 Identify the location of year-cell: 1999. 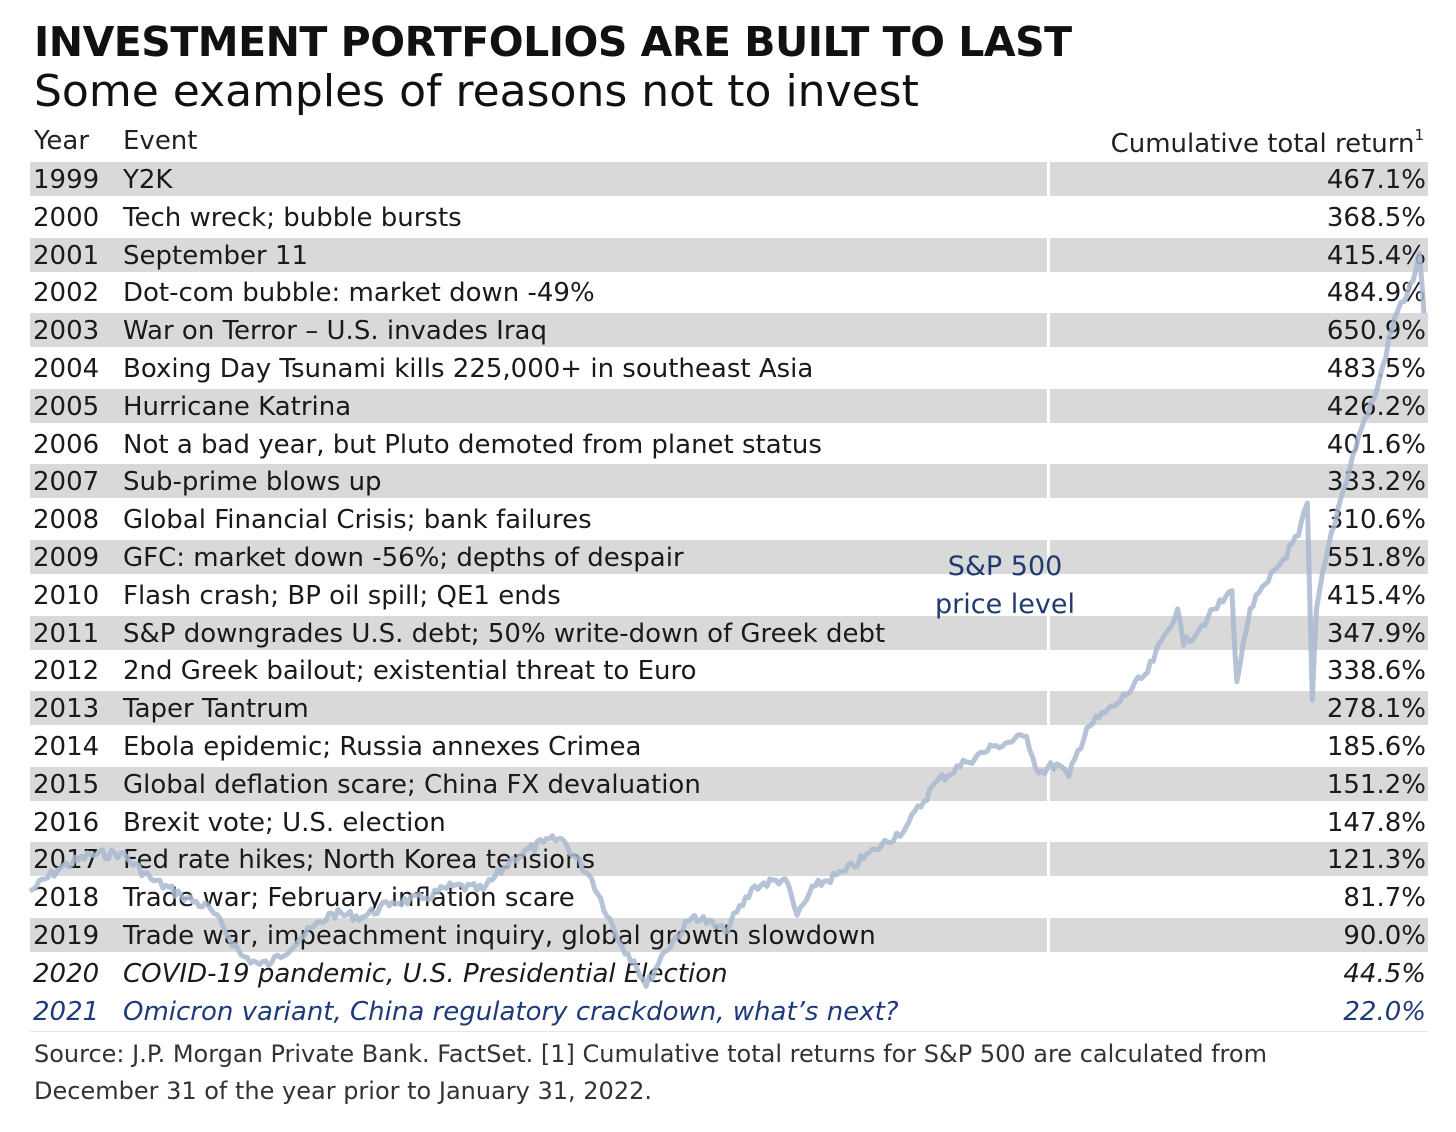
(66, 180).